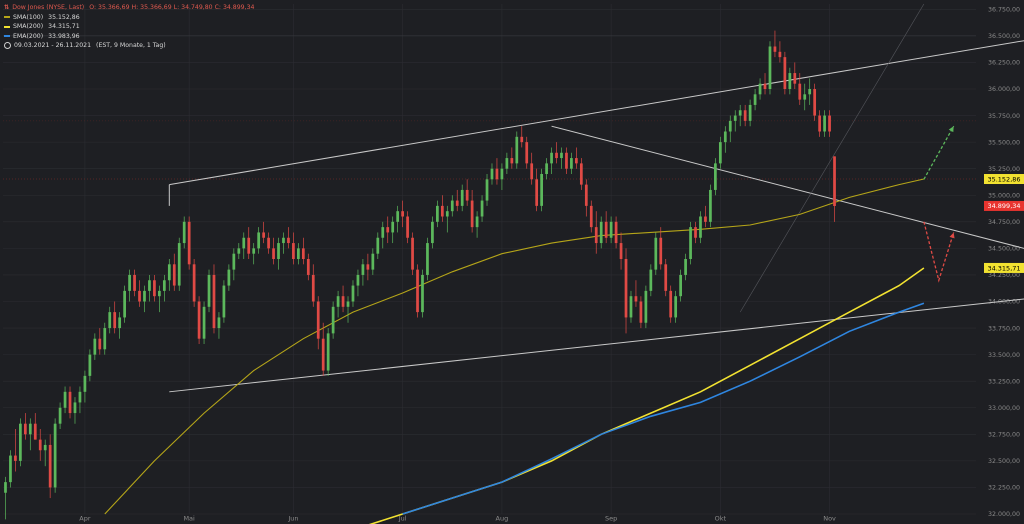 The width and height of the screenshot is (1024, 524). I want to click on y-tick-label: 33.500,00, so click(1004, 355).